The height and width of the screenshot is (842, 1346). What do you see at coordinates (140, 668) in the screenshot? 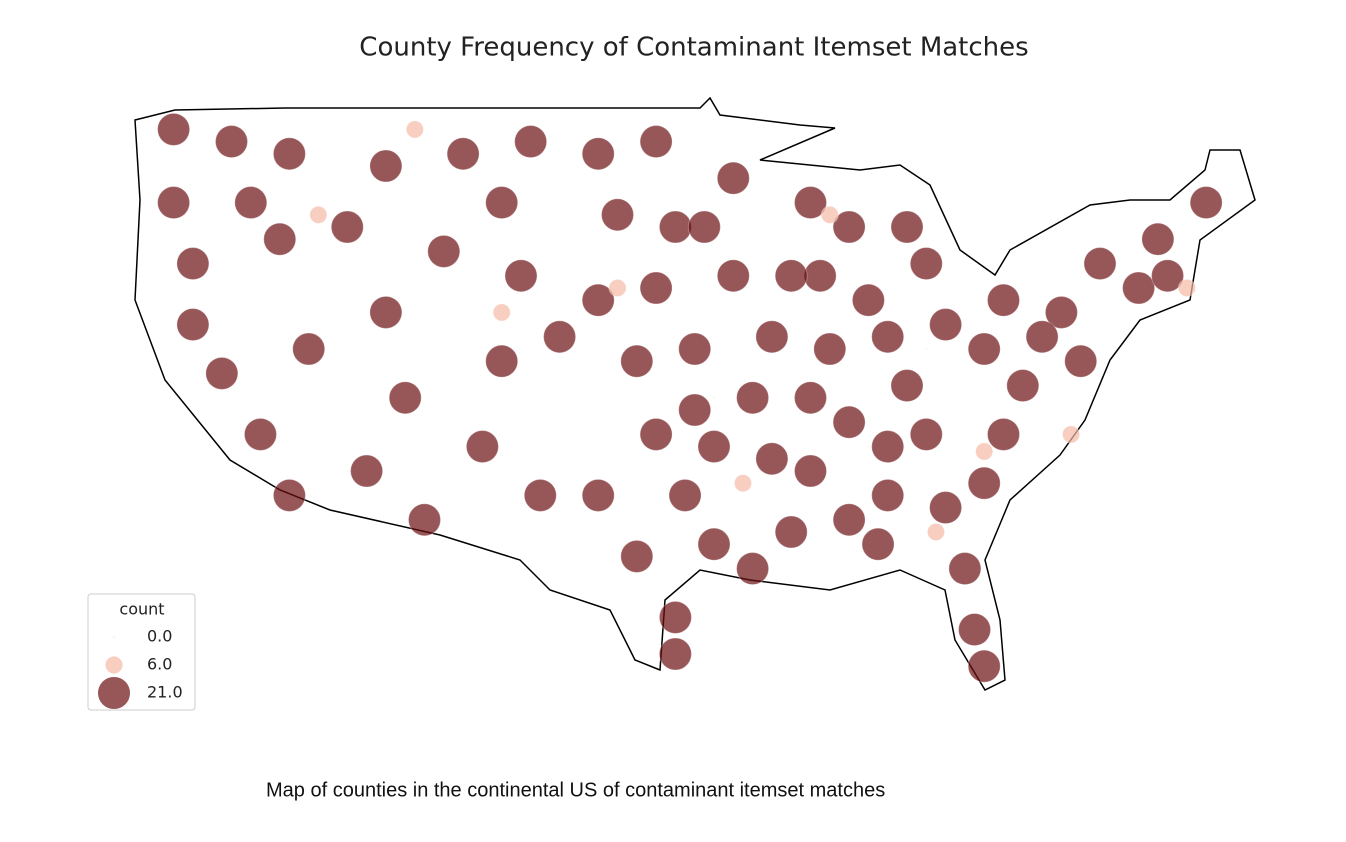
I see `legend: 0.0 6.0 21.0` at bounding box center [140, 668].